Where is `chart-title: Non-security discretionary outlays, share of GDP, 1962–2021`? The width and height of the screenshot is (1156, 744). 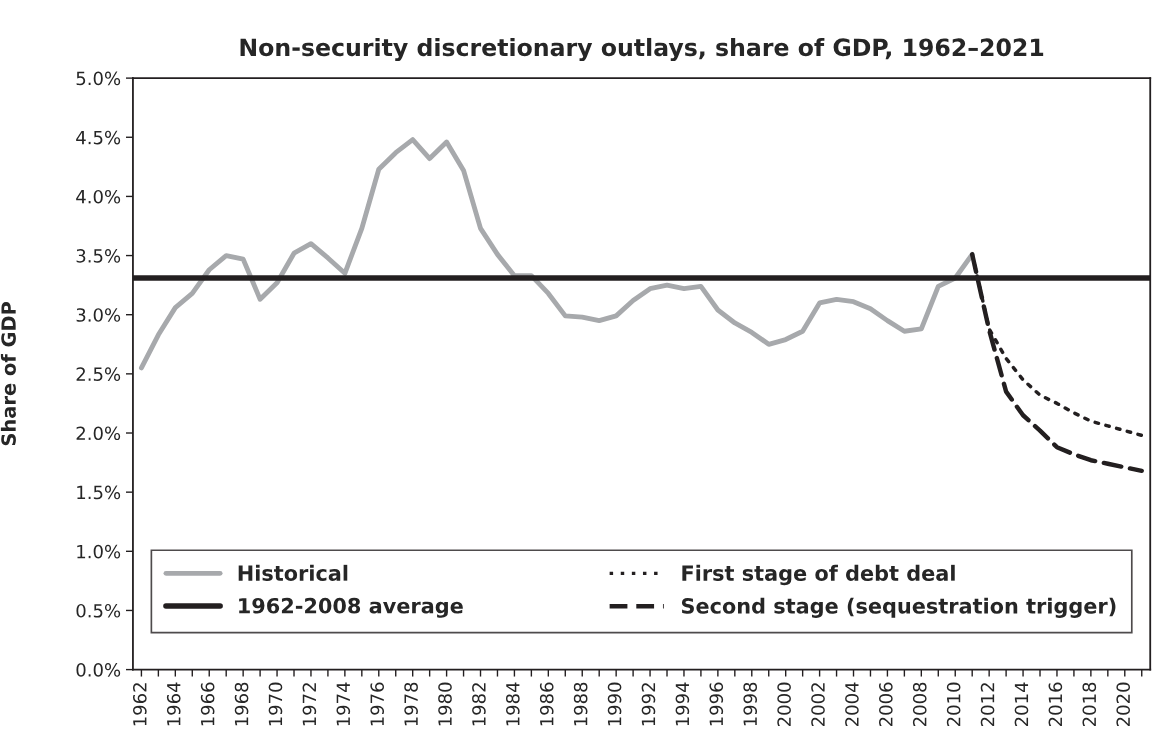 chart-title: Non-security discretionary outlays, share of GDP, 1962–2021 is located at coordinates (642, 49).